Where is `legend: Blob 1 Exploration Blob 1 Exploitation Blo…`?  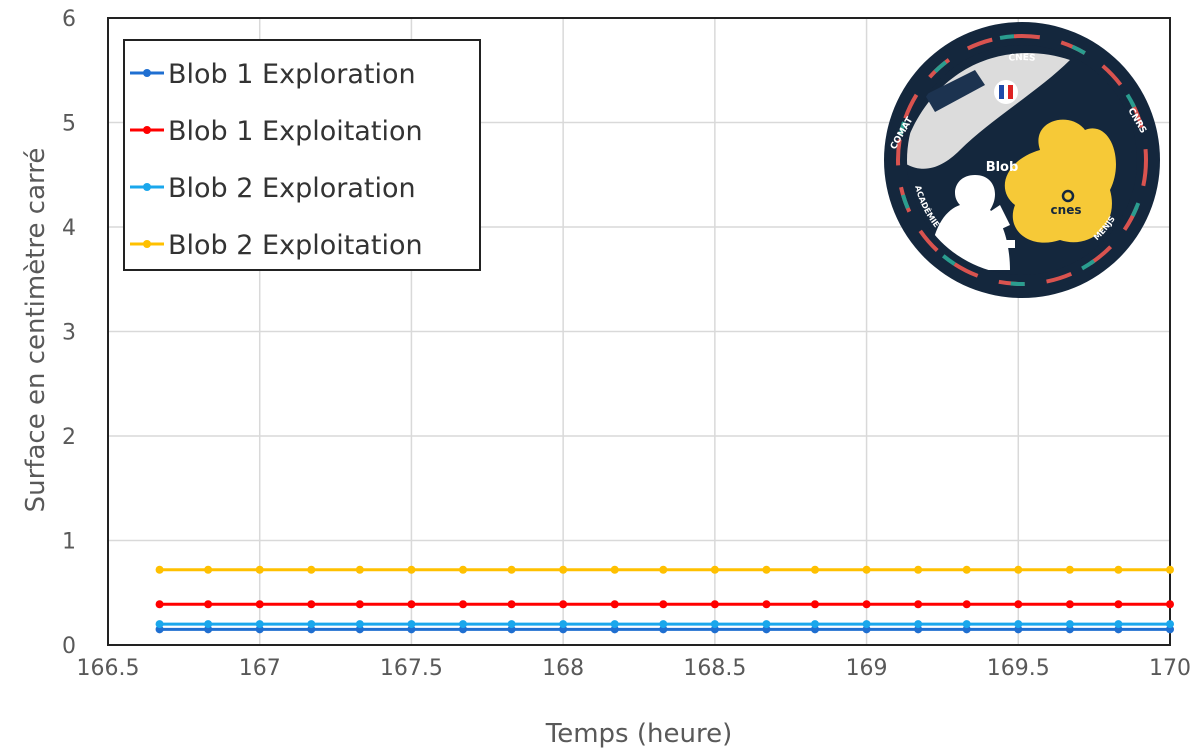
legend: Blob 1 Exploration Blob 1 Exploitation Blo… is located at coordinates (302, 155).